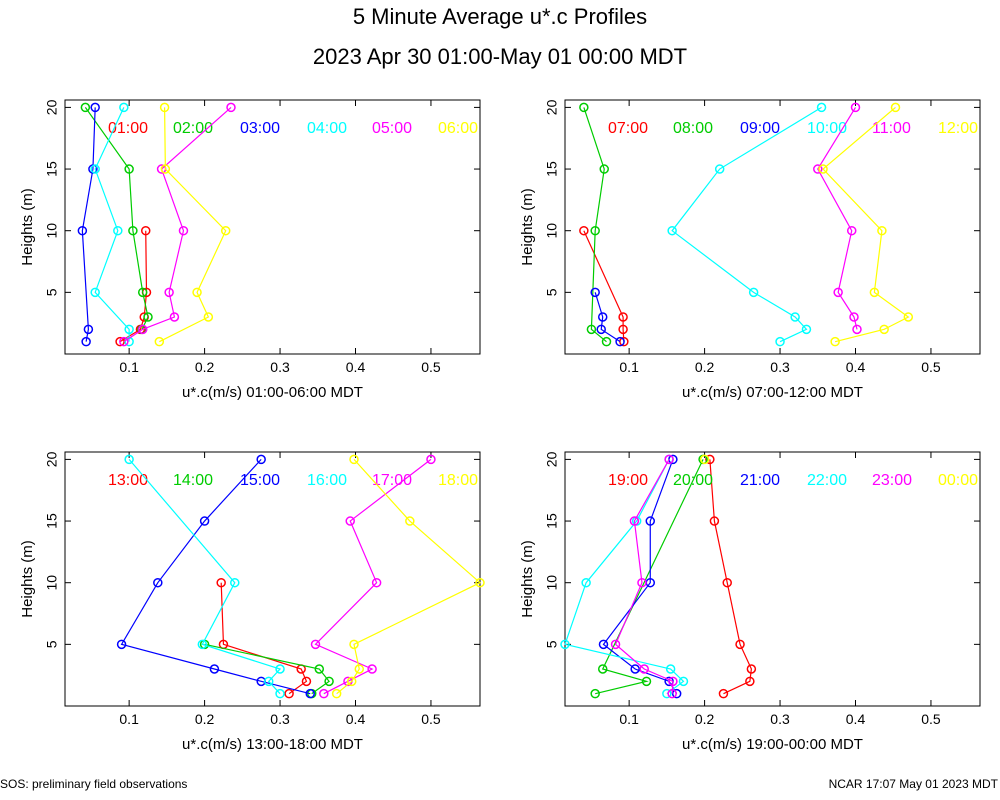  Describe the element at coordinates (94, 784) in the screenshot. I see `footer-note: SOS: preliminary field observations` at that location.